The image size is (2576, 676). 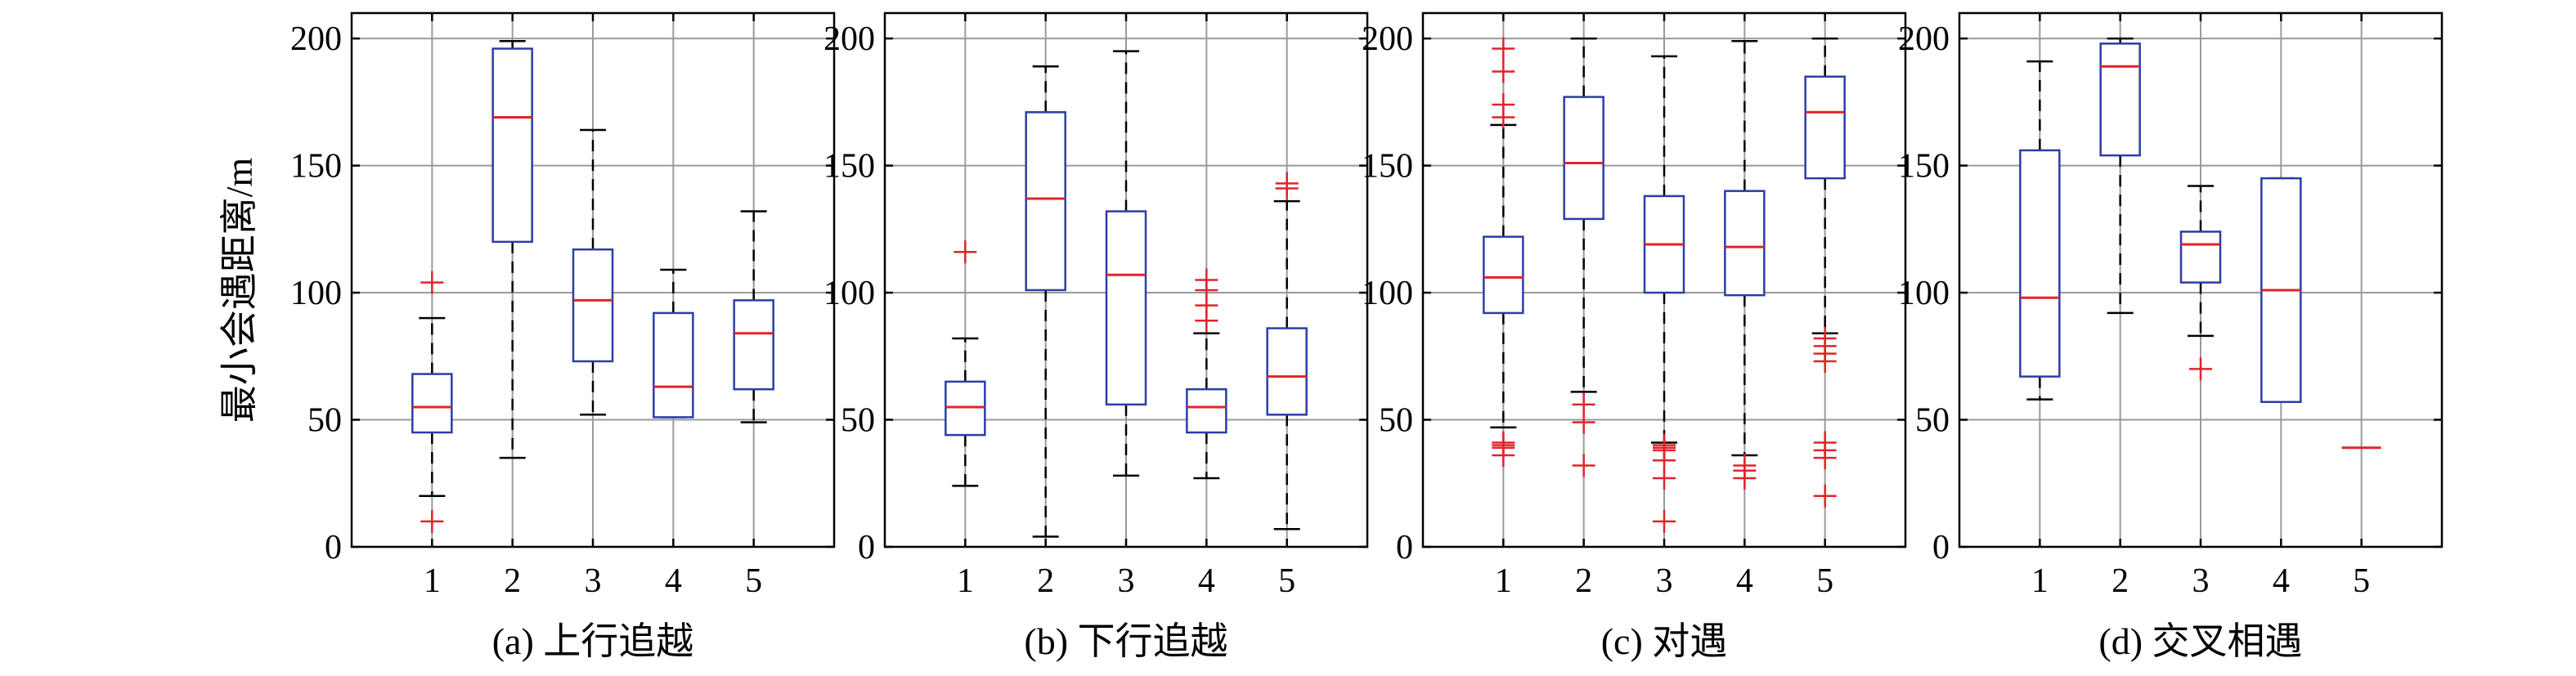 I want to click on y-axis-label: 最小会遇距离/m, so click(x=239, y=290).